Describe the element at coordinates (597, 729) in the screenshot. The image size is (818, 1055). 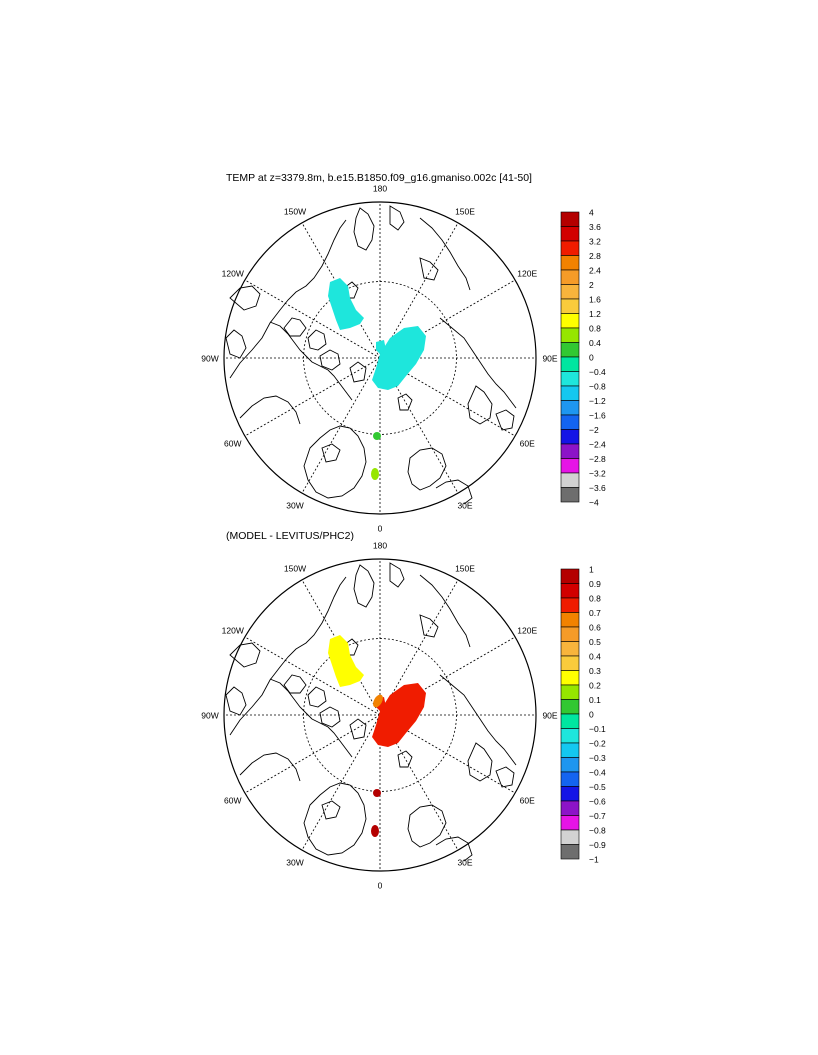
I see `colorbar-tick-label: −0.1` at that location.